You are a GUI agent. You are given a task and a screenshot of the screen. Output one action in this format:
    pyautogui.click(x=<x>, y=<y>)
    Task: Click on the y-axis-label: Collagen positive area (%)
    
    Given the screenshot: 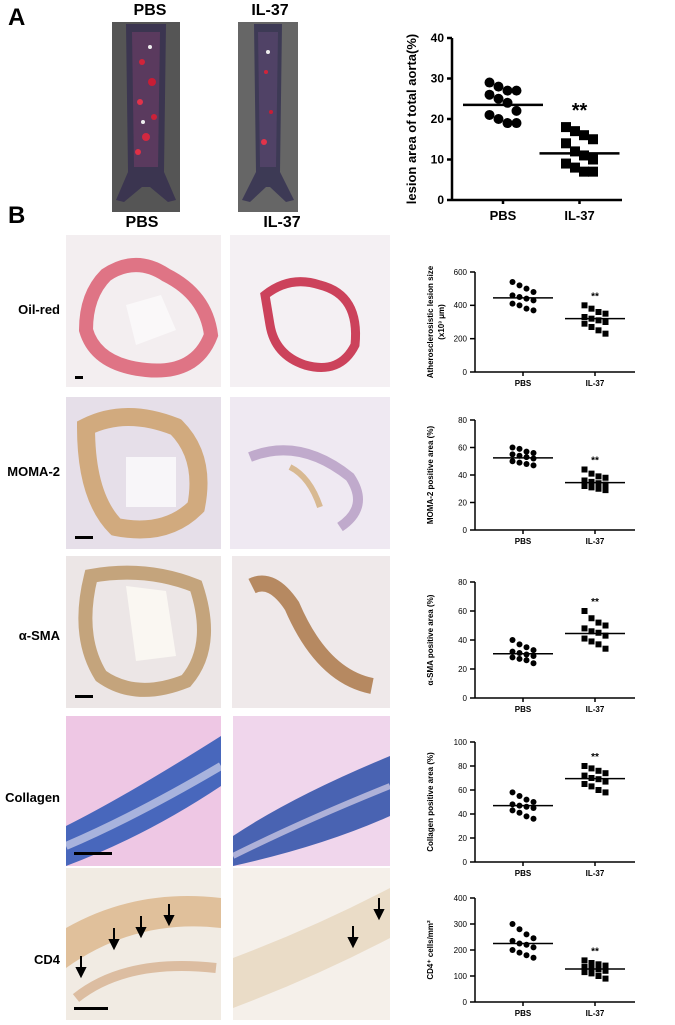 What is the action you would take?
    pyautogui.click(x=430, y=802)
    